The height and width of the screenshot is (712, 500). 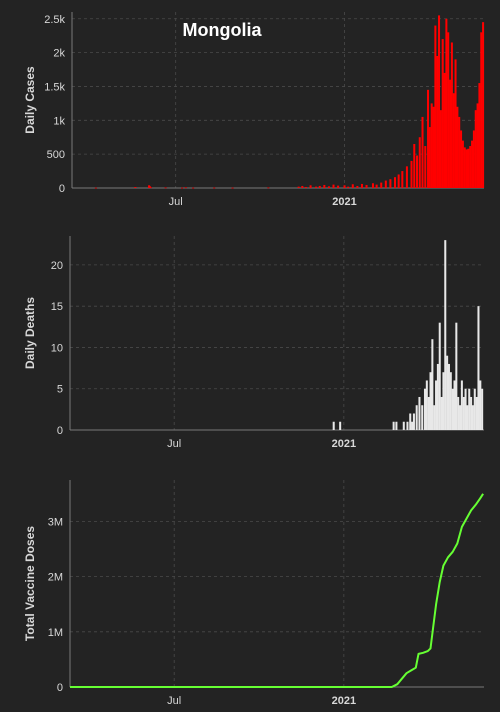 I want to click on y-axis-title: Daily Cases, so click(x=30, y=100).